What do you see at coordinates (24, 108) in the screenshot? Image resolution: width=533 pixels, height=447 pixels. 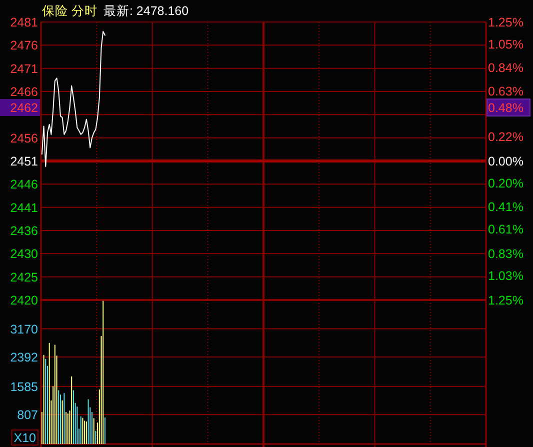 I see `text: 2462` at bounding box center [24, 108].